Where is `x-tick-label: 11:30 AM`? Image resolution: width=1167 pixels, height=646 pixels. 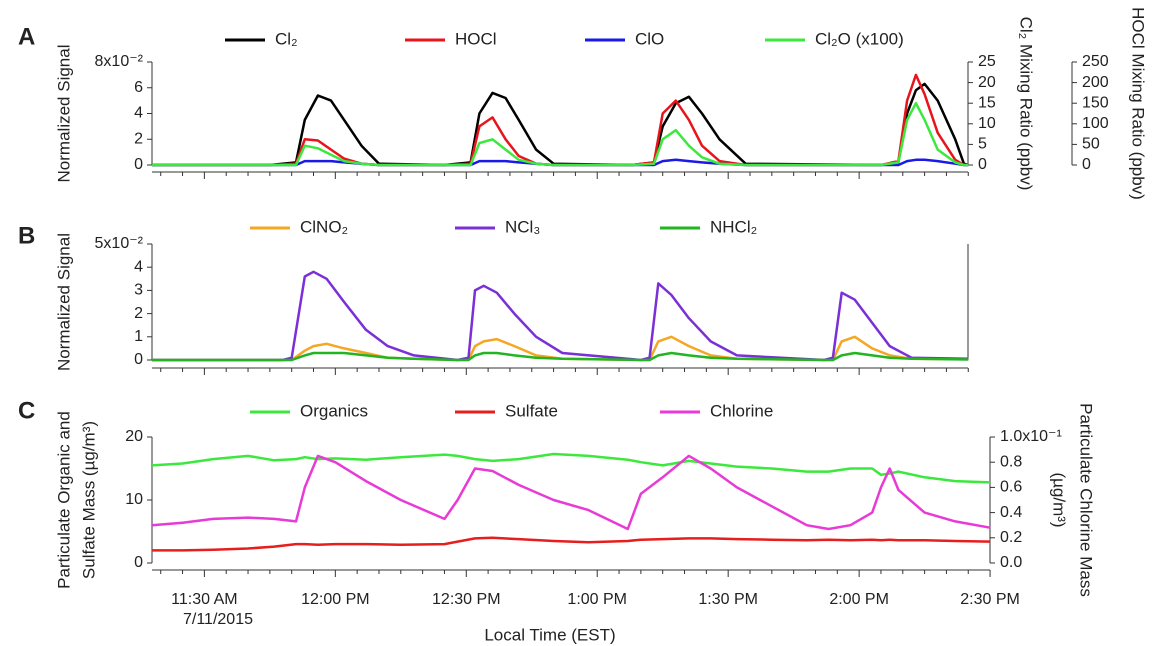
x-tick-label: 11:30 AM is located at coordinates (204, 599).